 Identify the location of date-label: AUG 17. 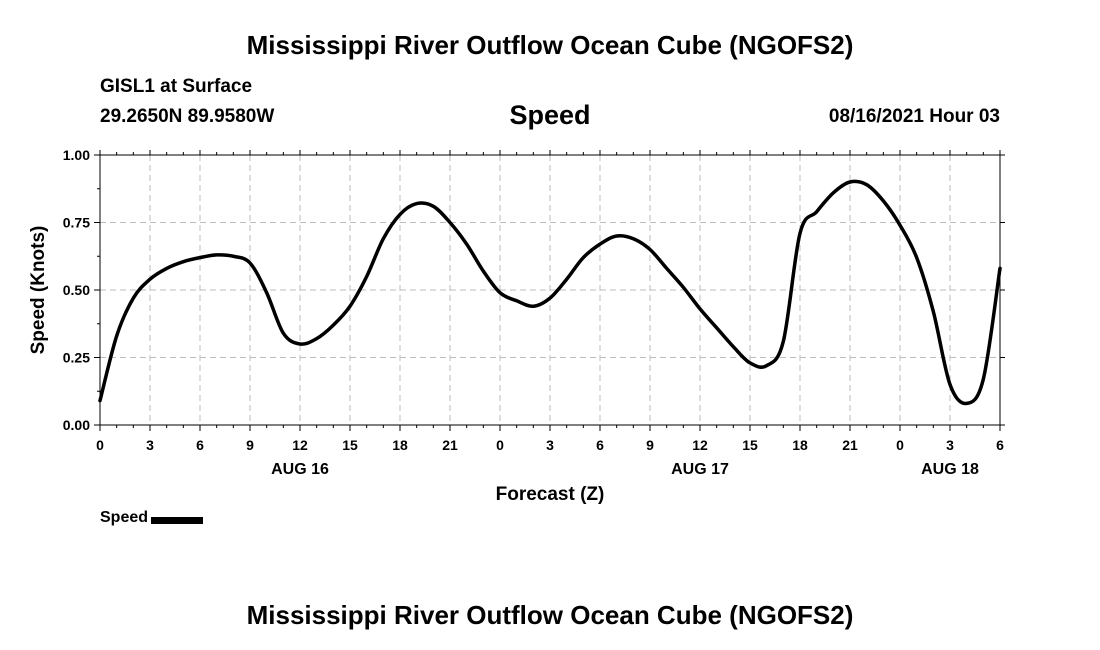
(700, 469).